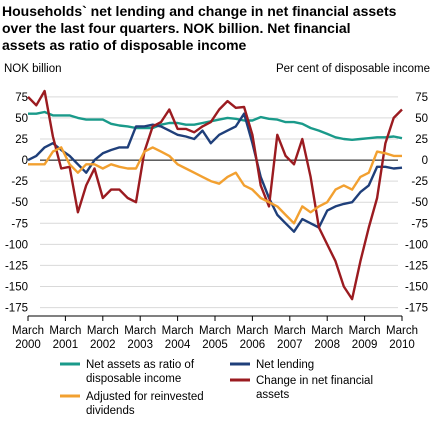  I want to click on right-tick-label: -175, so click(416, 309).